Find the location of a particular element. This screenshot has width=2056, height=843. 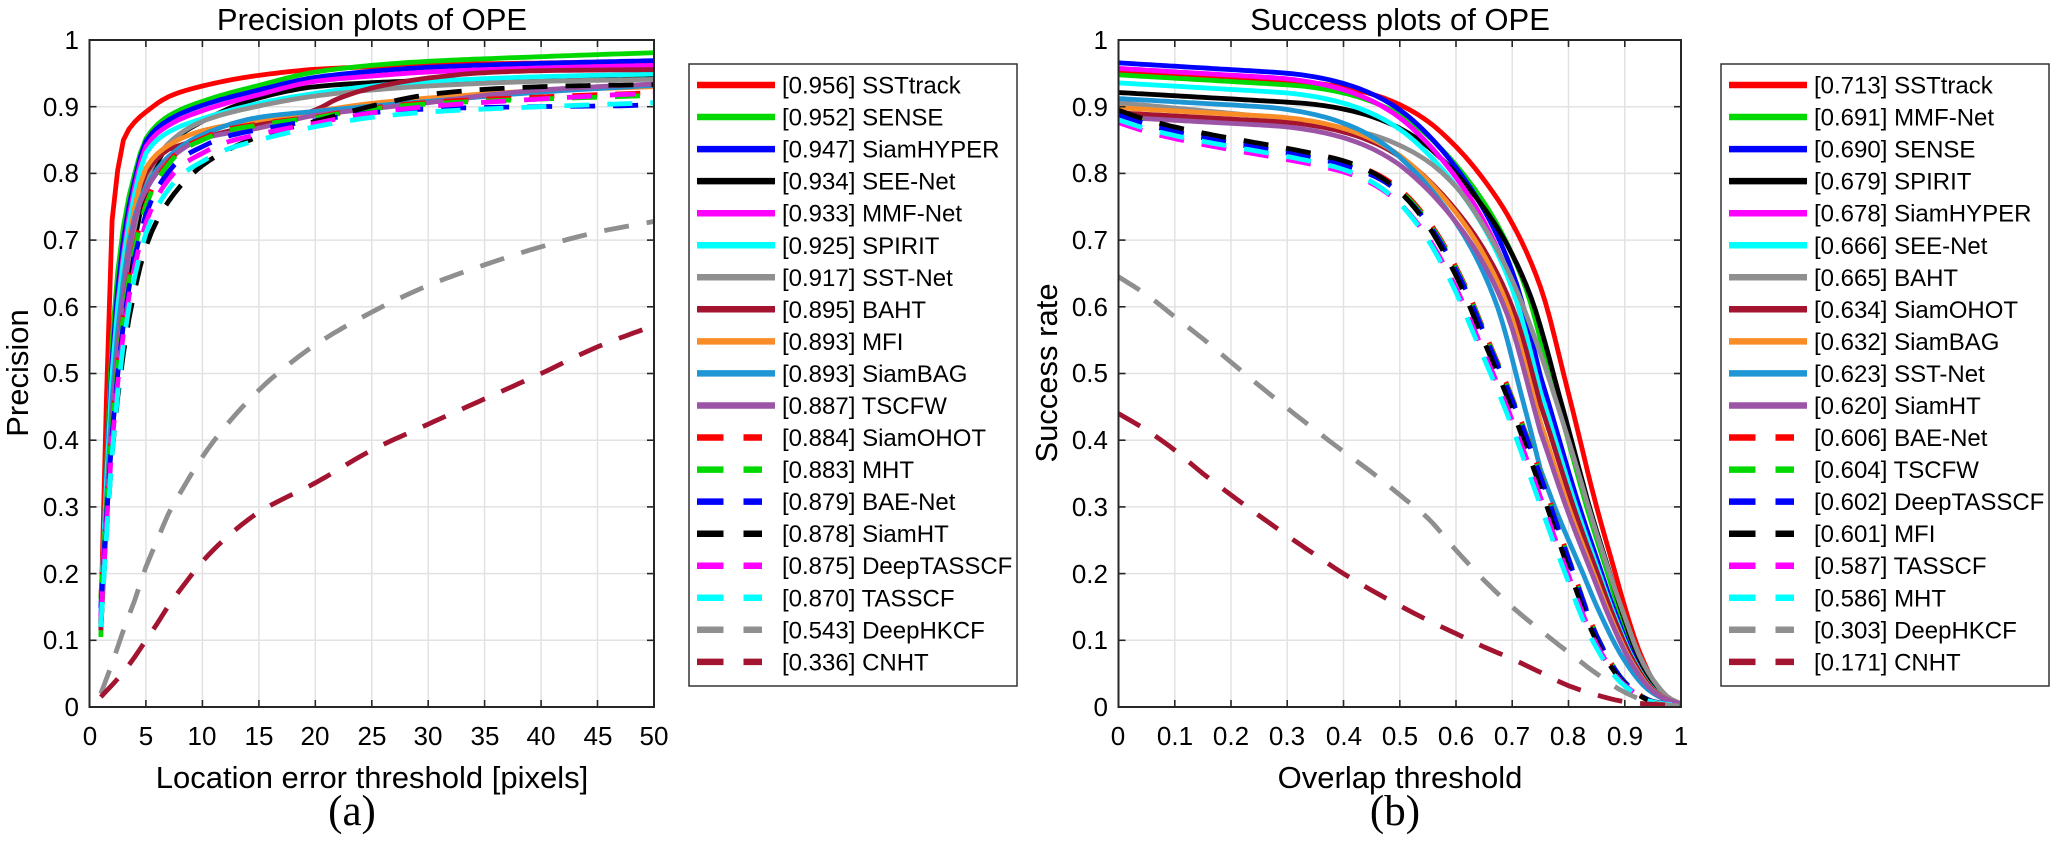

svg-text: [0.303] DeepHKCF is located at coordinates (1915, 630).